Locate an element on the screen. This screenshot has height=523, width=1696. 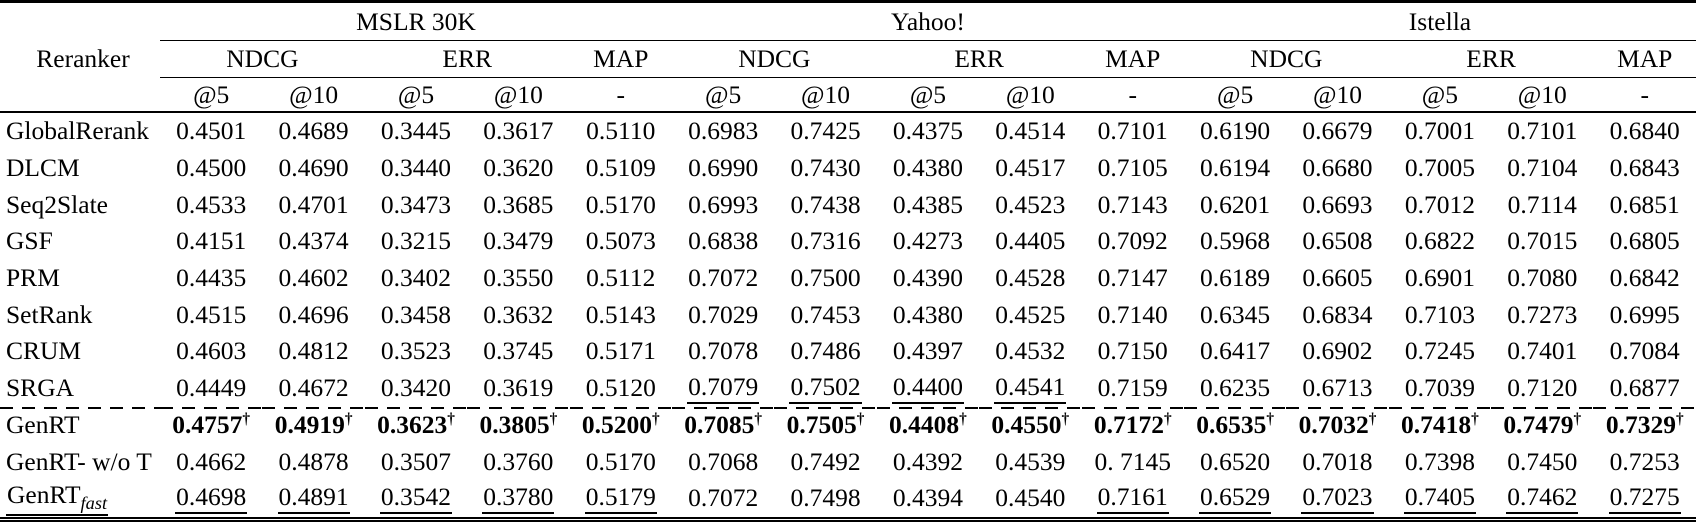
metric-value-cell: 0.3458 is located at coordinates (416, 314).